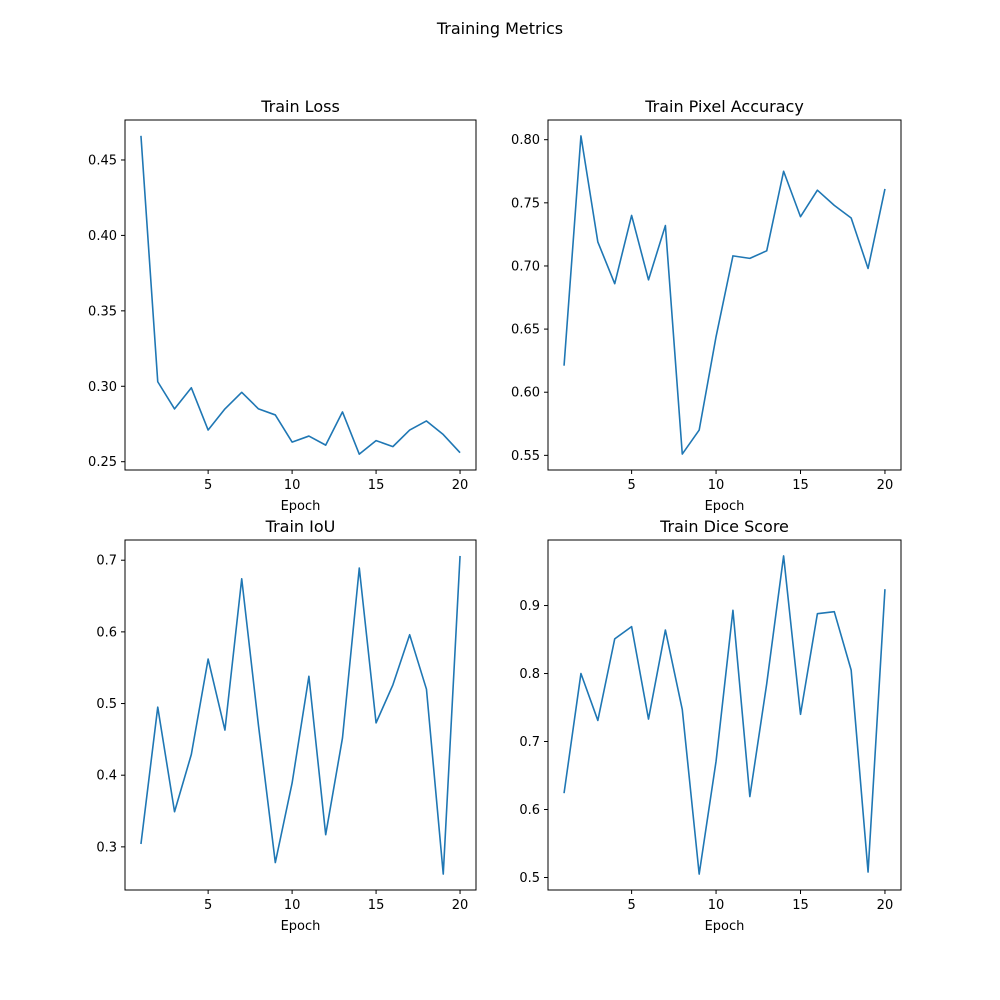  What do you see at coordinates (529, 674) in the screenshot?
I see `subplot-3-ytick-label-3: 0.8` at bounding box center [529, 674].